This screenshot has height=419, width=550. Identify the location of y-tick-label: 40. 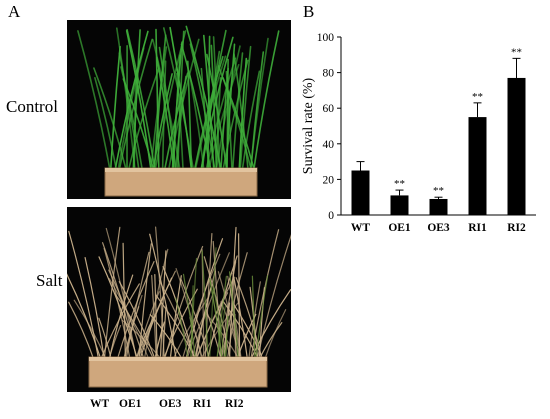
(329, 145).